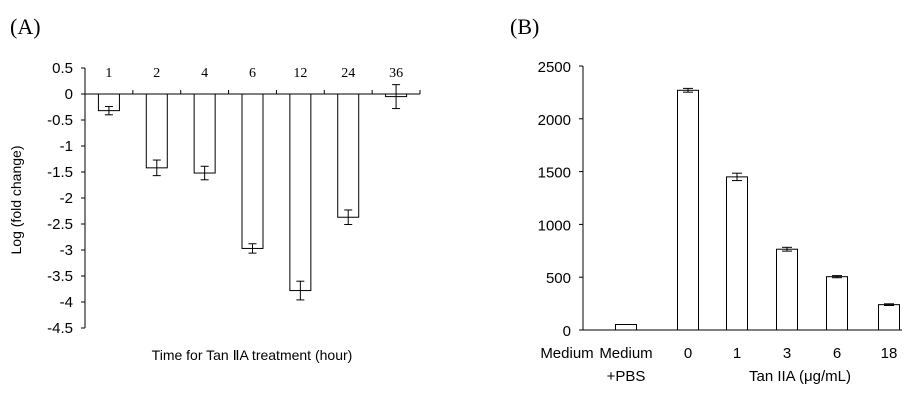  I want to click on y-tick-label-a: -3.5, so click(60, 276).